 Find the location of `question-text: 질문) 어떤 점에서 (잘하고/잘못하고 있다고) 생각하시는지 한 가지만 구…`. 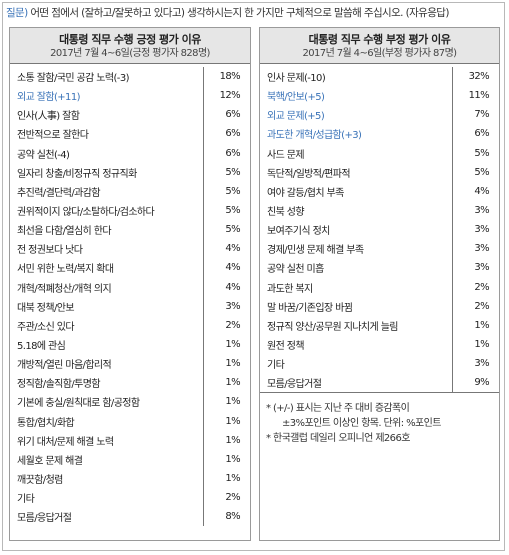

question-text: 질문) 어떤 점에서 (잘하고/잘못하고 있다고) 생각하시는지 한 가지만 구… is located at coordinates (256, 12).